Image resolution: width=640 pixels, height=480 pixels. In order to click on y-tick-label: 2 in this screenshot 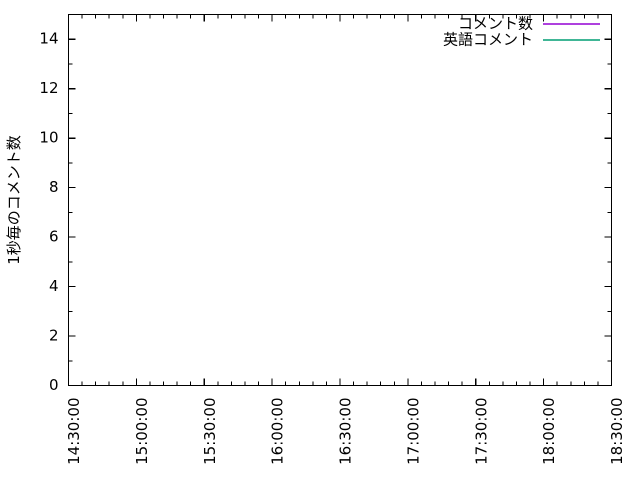, I will do `click(54, 336)`.